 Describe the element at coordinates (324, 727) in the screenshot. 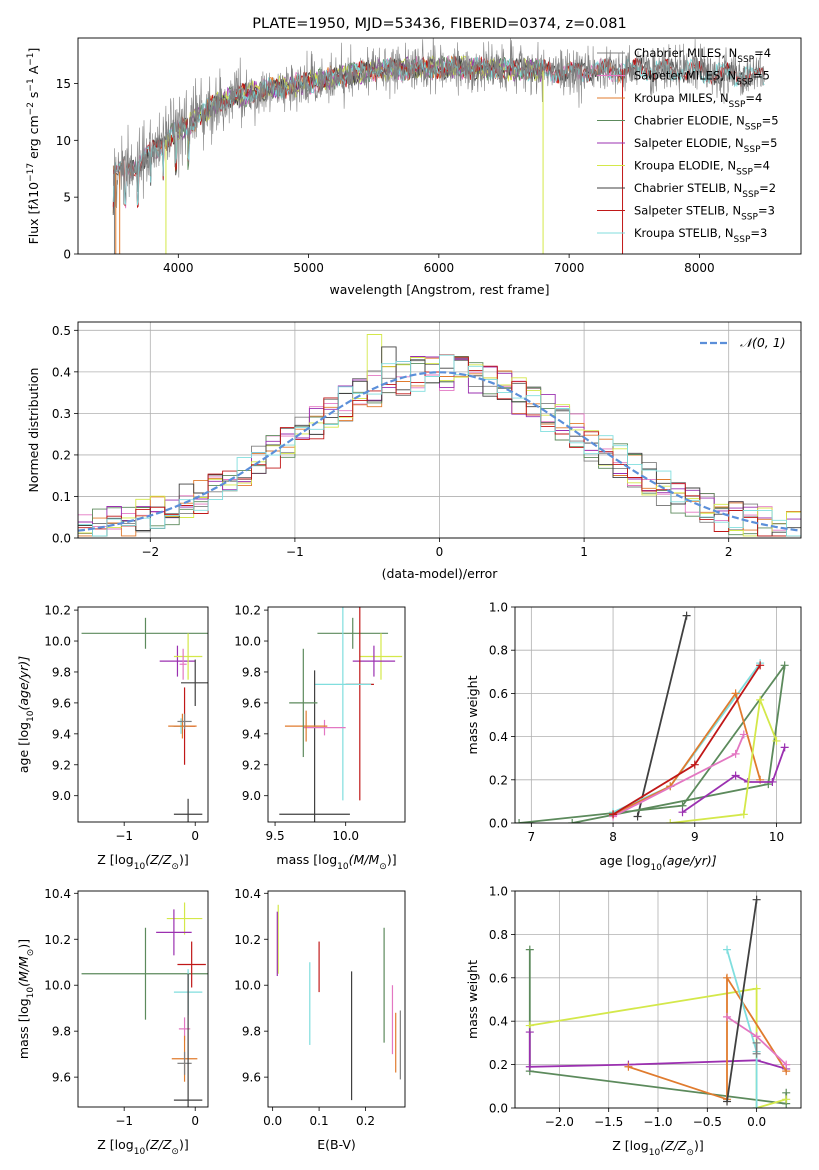

I see `age-mass-errorbar-salpeter_miles` at that location.